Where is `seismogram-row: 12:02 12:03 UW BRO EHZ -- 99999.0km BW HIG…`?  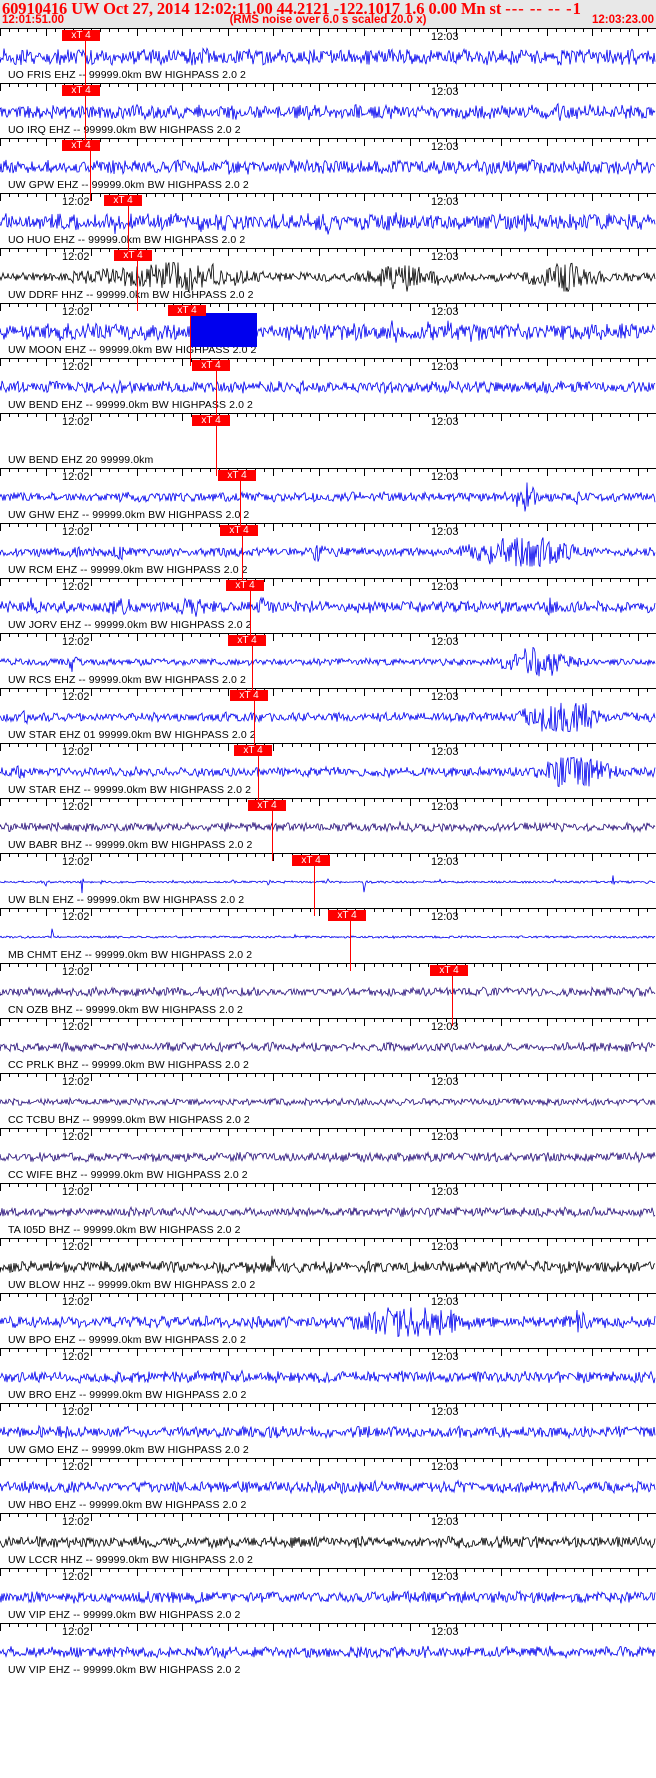
seismogram-row: 12:02 12:03 UW BRO EHZ -- 99999.0km BW HIG… is located at coordinates (328, 1375).